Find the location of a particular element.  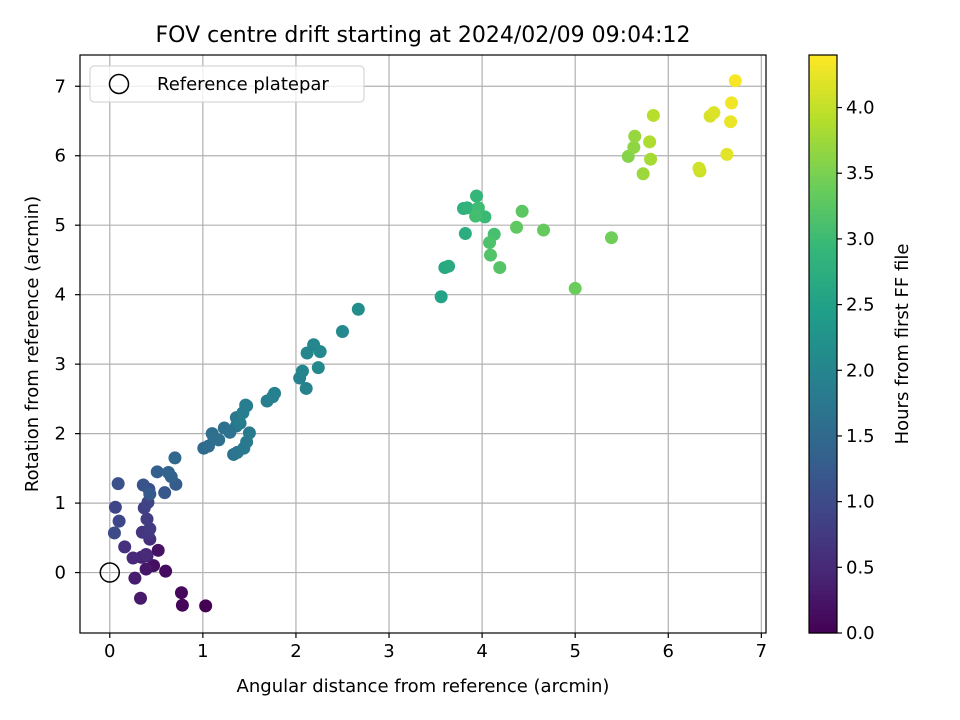

colorbar-ticks: 0.0 0.5 1.0 1.5 2.0 2.5 3.0 3.5 4.0 is located at coordinates (856, 371).